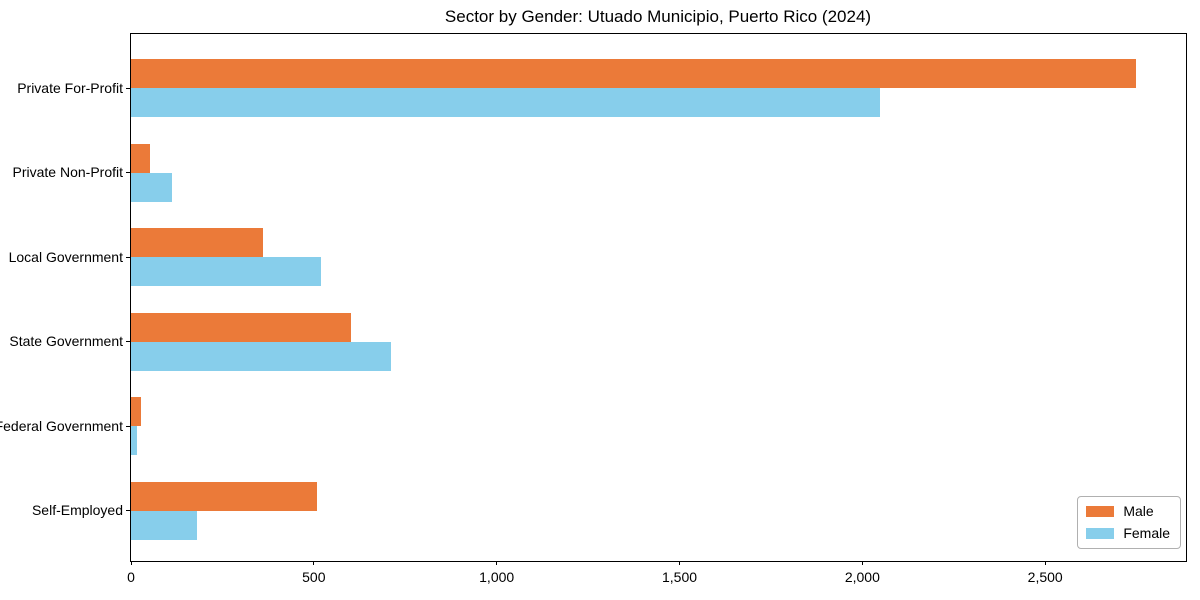 Image resolution: width=1200 pixels, height=600 pixels. Describe the element at coordinates (136, 411) in the screenshot. I see `bar-male-federal-government` at that location.